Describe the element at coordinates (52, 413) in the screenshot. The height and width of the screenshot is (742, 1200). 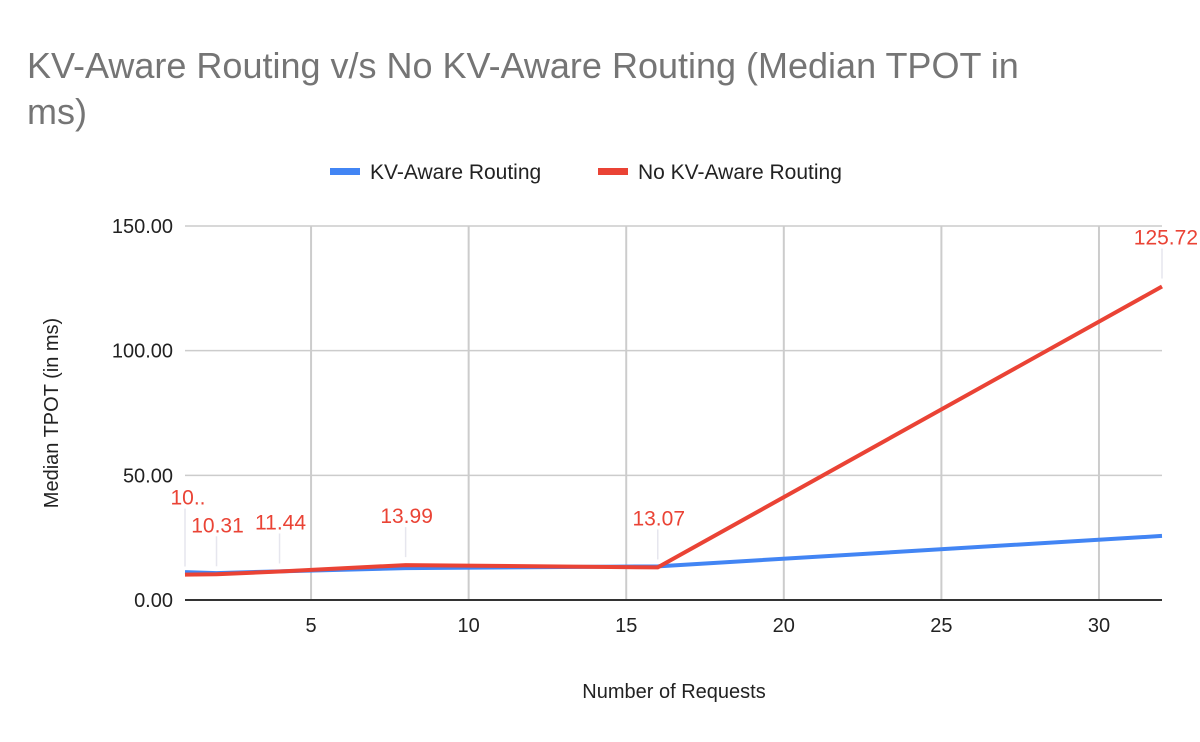
I see `y-axis-title: Median TPOT (in ms)` at that location.